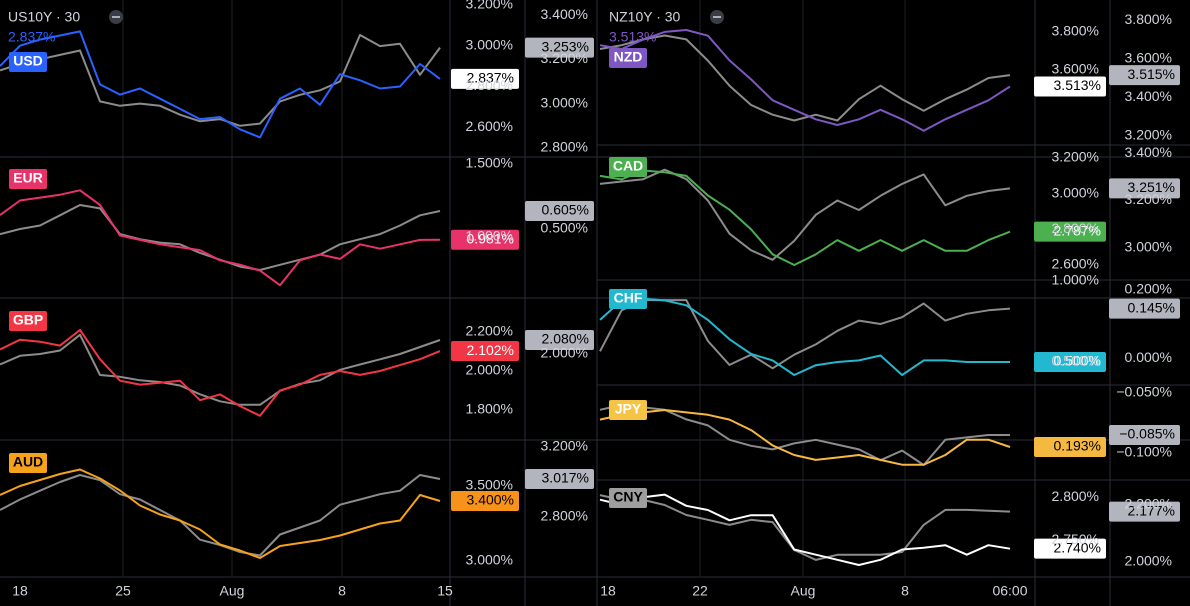 The width and height of the screenshot is (1190, 606). I want to click on y2-tick-label: −0.050%, so click(1144, 392).